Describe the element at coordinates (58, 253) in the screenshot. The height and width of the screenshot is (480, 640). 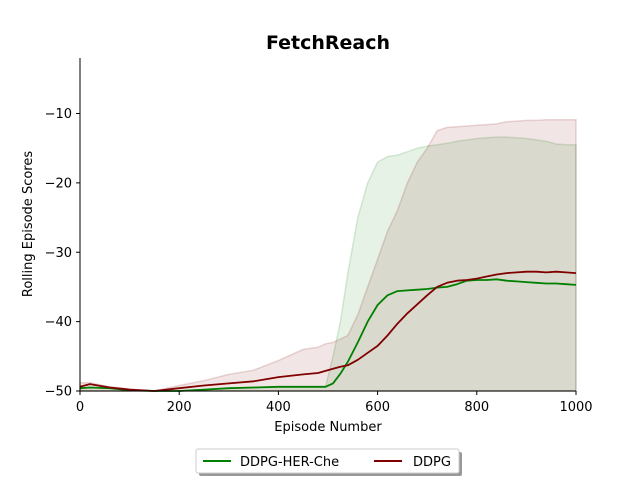
I see `y-tick-label: −30` at that location.